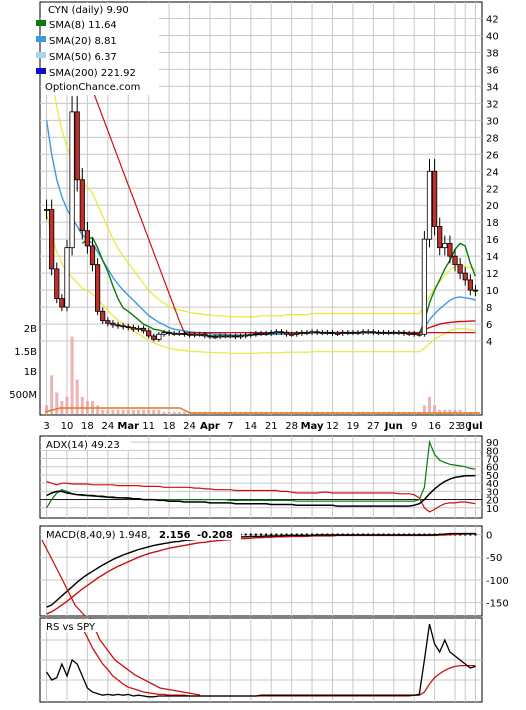 This screenshot has width=526, height=710. I want to click on volume-tick-3: 500M, so click(23, 395).